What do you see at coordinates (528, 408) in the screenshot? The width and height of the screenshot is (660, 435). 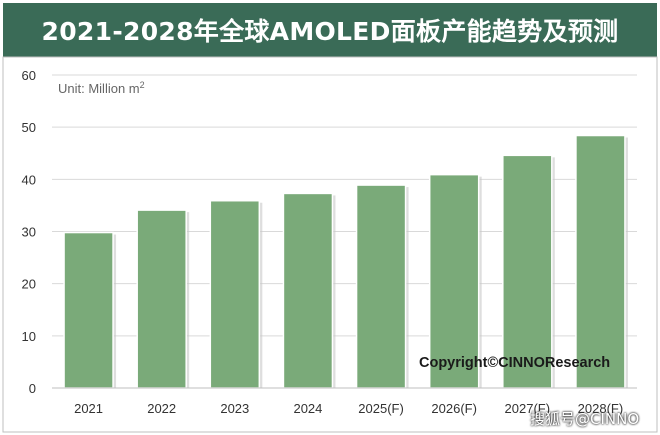 I see `x-tick-label: 2027(F)` at bounding box center [528, 408].